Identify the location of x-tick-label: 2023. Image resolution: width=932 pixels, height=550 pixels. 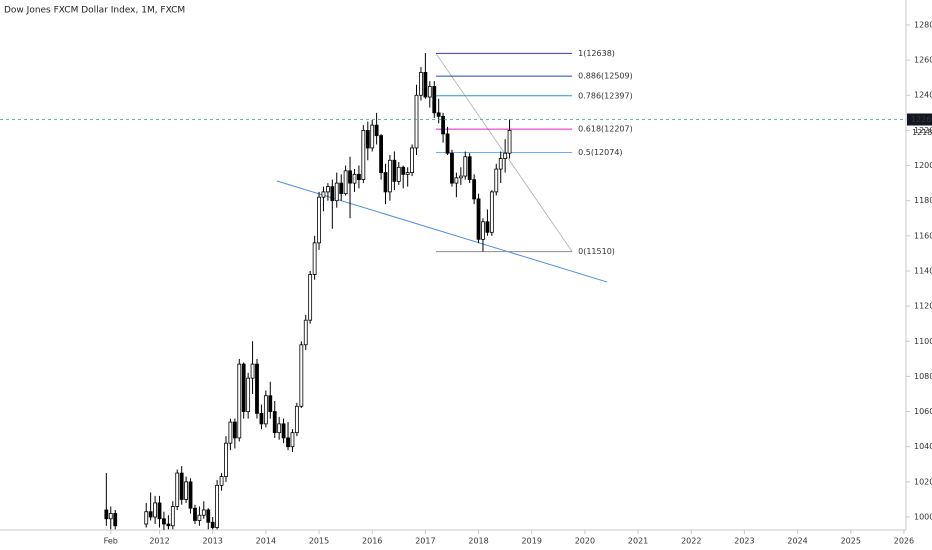
(744, 541).